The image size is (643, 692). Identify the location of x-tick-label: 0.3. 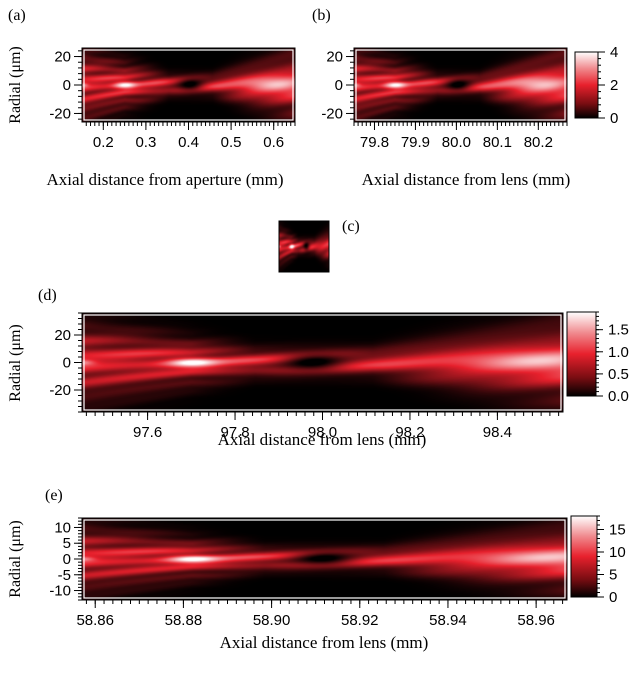
(145, 142).